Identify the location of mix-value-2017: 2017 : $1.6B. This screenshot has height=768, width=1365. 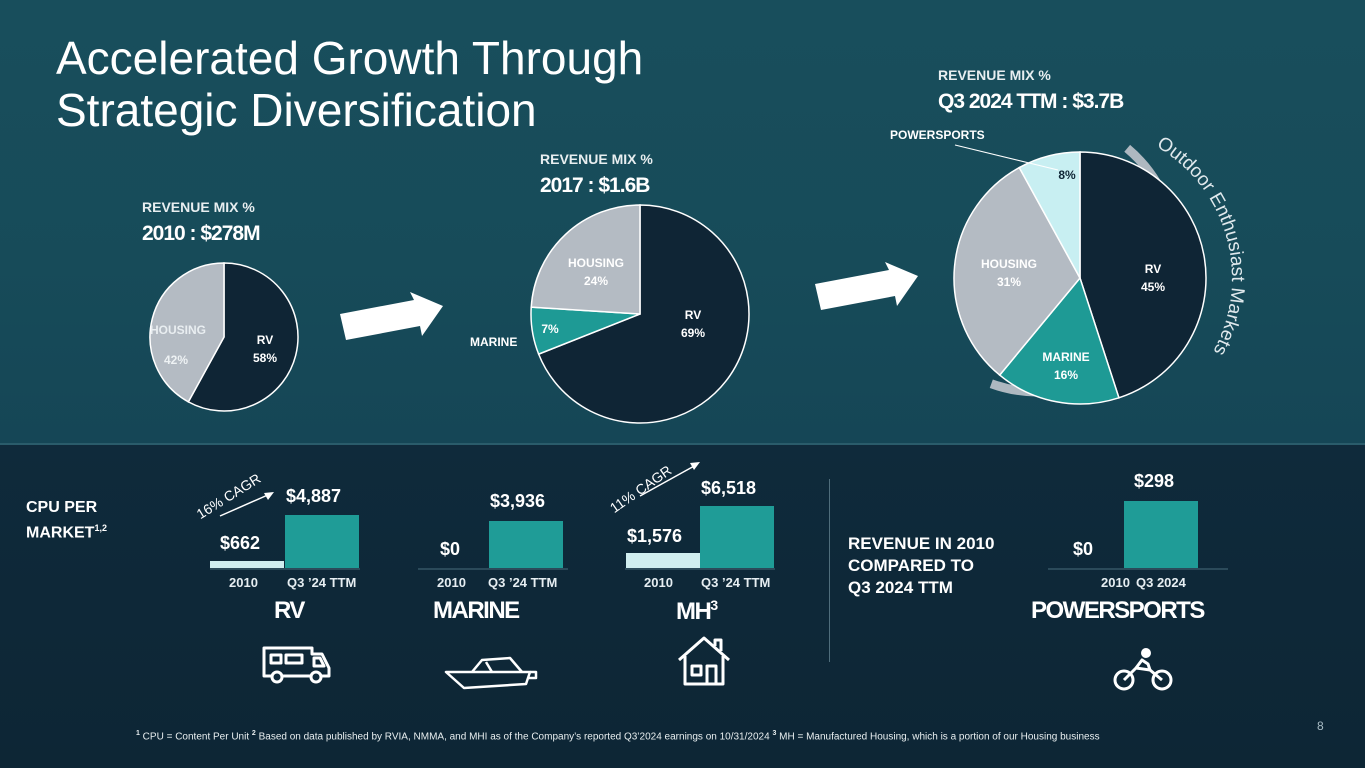
(595, 185).